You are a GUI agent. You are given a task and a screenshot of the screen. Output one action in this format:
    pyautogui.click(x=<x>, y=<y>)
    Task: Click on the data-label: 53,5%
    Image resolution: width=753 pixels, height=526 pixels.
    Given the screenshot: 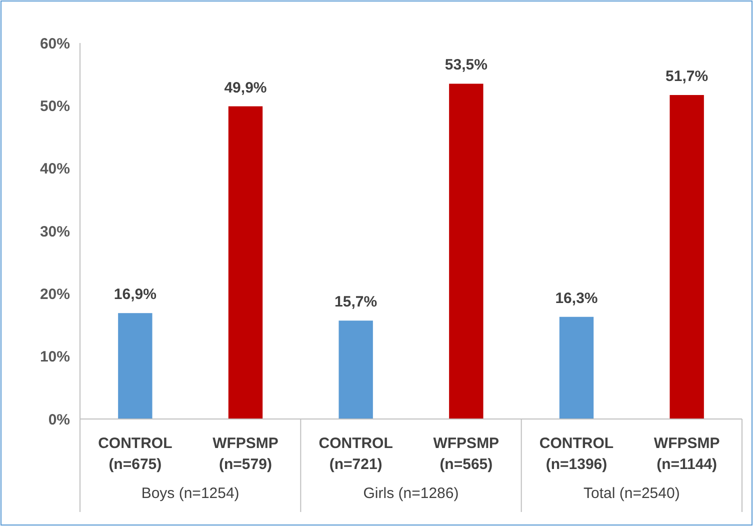 What is the action you would take?
    pyautogui.click(x=466, y=65)
    